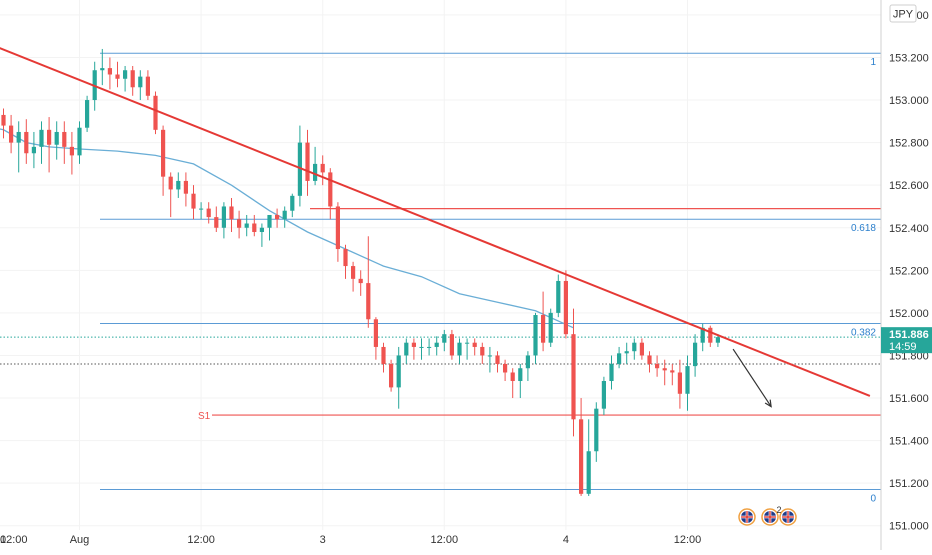 The width and height of the screenshot is (932, 555). What do you see at coordinates (80, 540) in the screenshot?
I see `time-tick-label: Aug` at bounding box center [80, 540].